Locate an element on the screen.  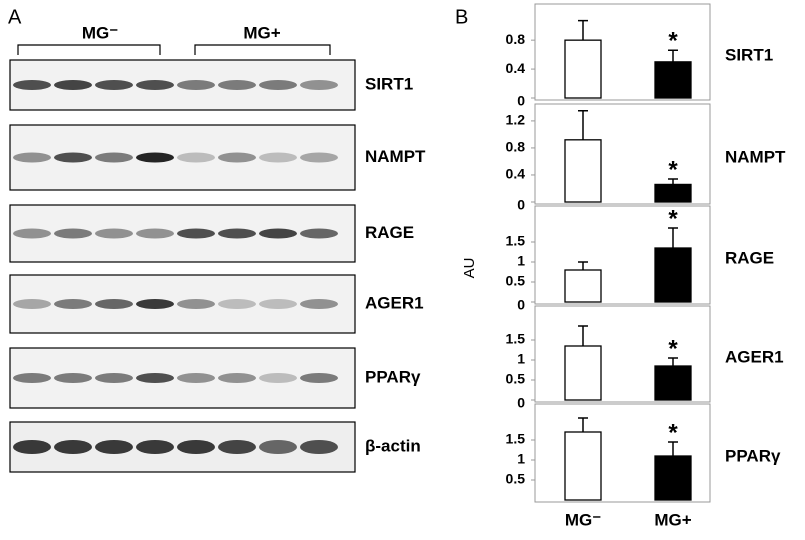
bar-chart: 0.5 1 1.5 * PPARγ is located at coordinates (643, 453).